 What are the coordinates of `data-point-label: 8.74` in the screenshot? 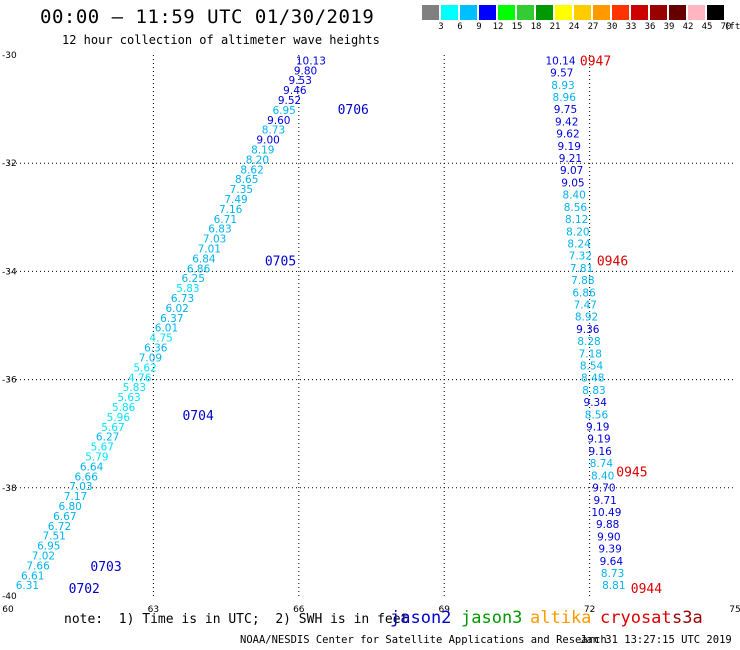 It's located at (602, 464).